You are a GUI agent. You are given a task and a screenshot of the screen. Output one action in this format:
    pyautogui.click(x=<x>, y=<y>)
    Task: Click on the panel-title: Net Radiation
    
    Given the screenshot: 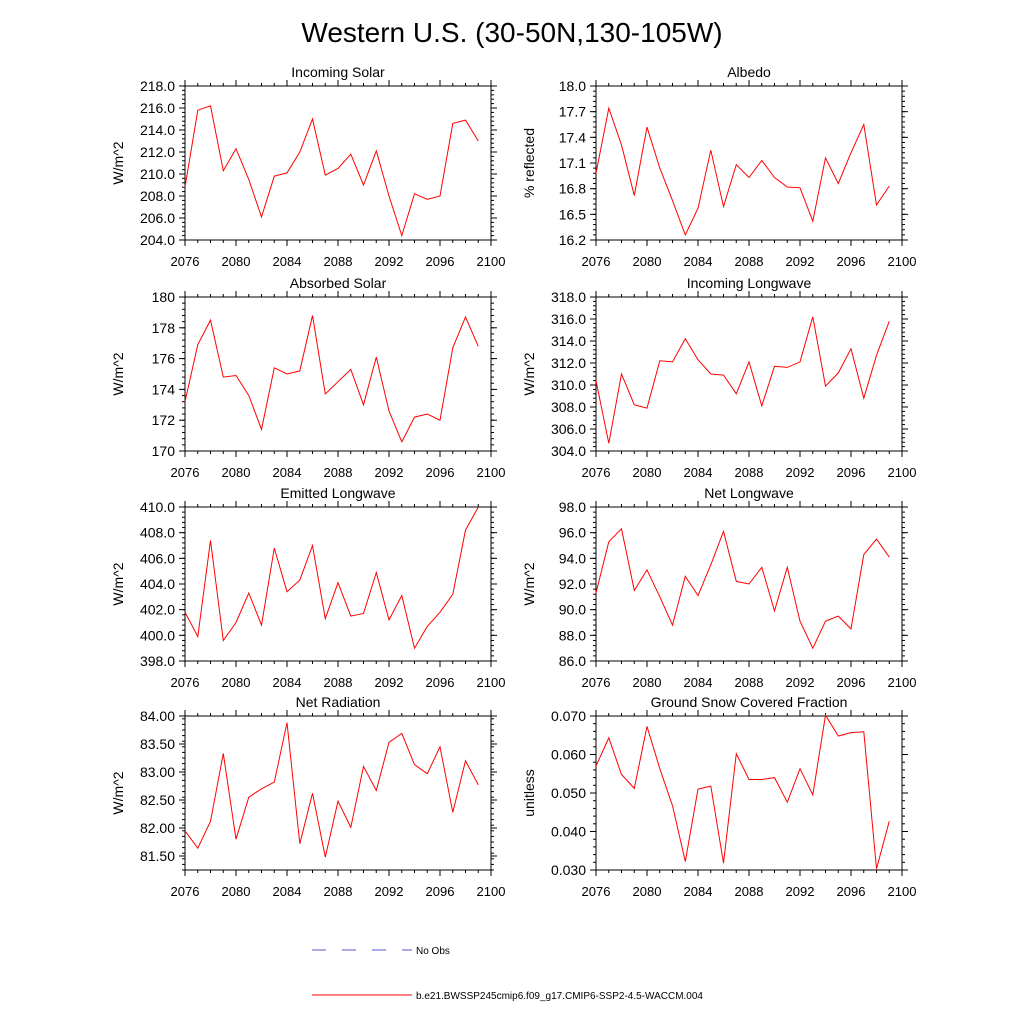 What is the action you would take?
    pyautogui.click(x=338, y=702)
    